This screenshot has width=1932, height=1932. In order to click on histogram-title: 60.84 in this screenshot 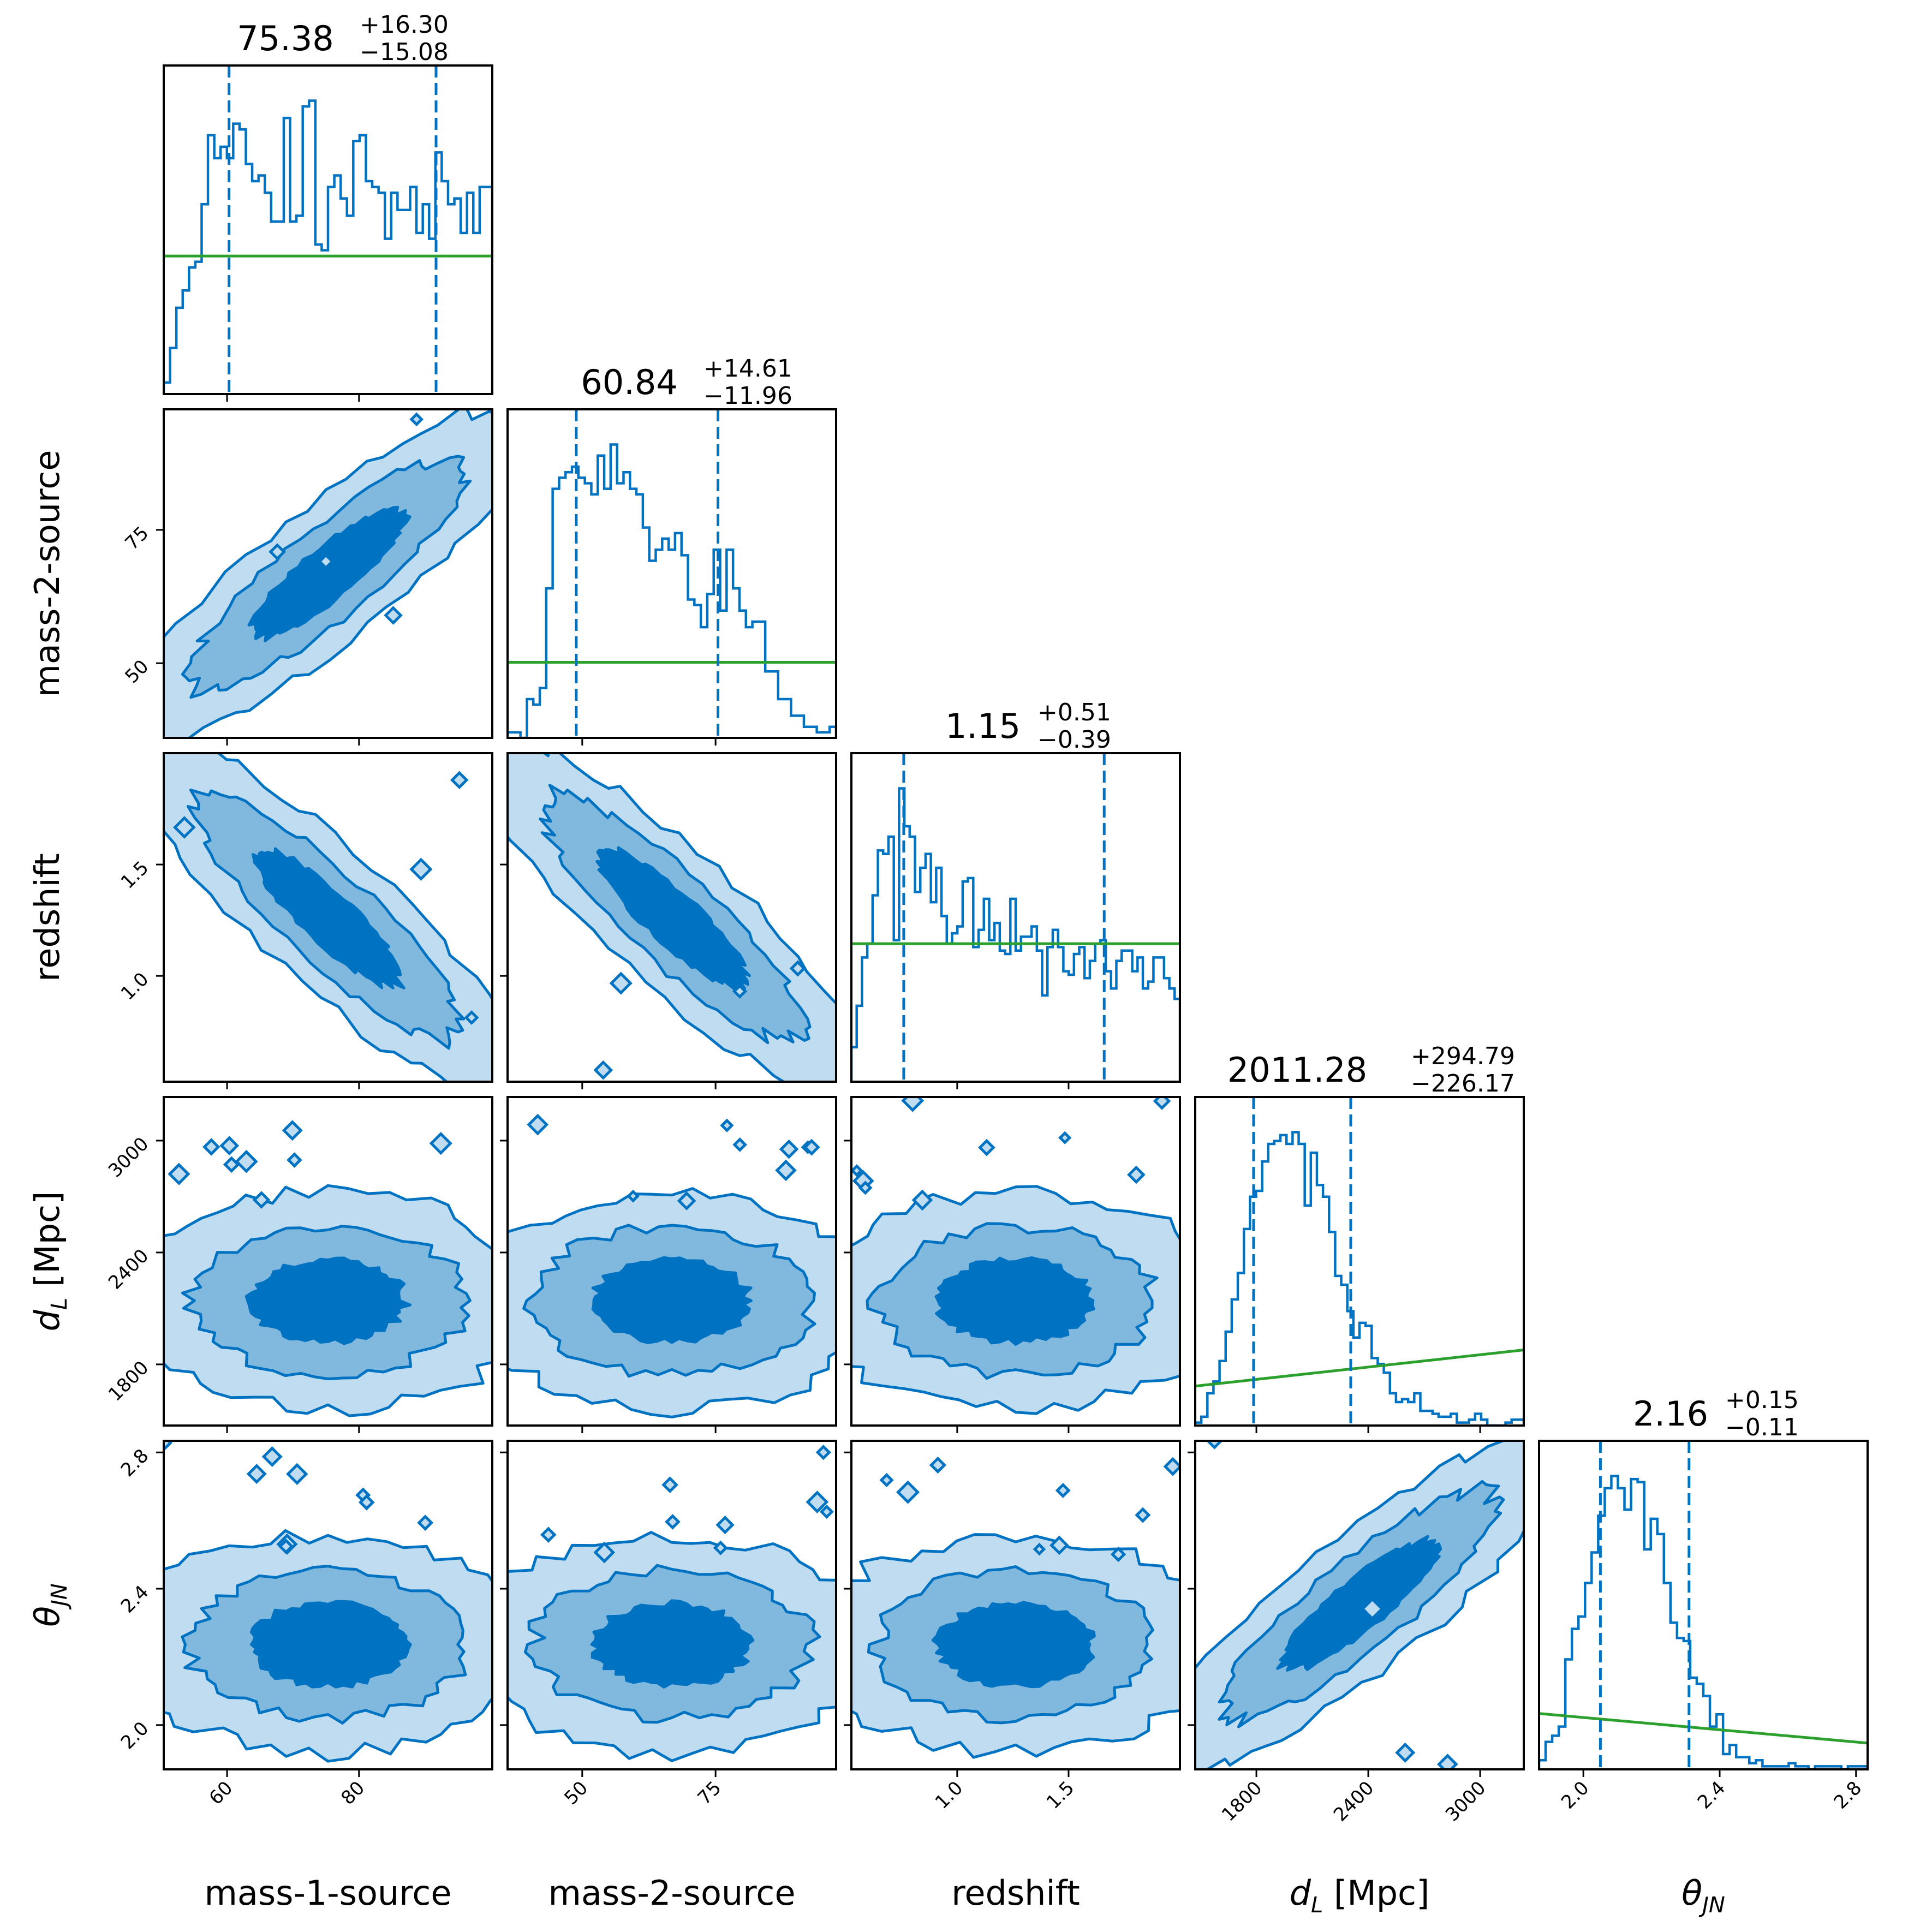, I will do `click(629, 382)`.